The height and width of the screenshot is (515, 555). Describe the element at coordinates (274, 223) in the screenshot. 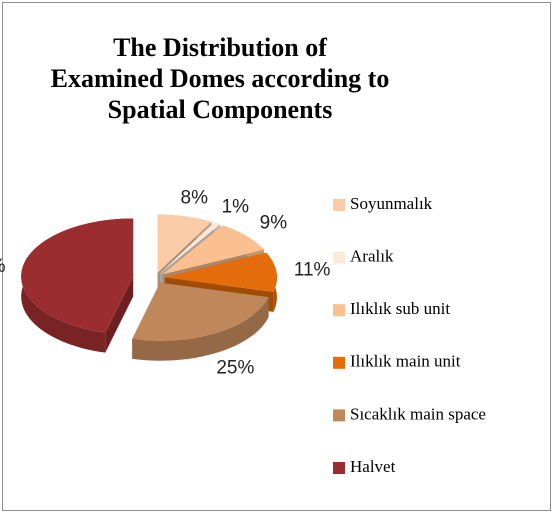

I see `data-label: 9%` at that location.